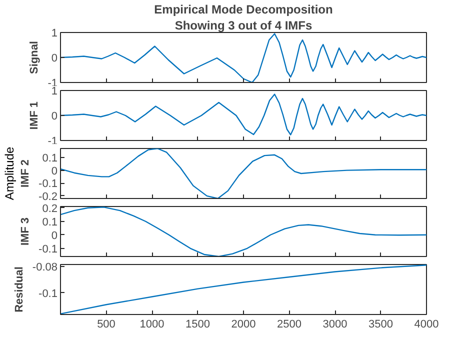 This screenshot has width=474, height=355. I want to click on text: Amplitude, so click(9, 173).